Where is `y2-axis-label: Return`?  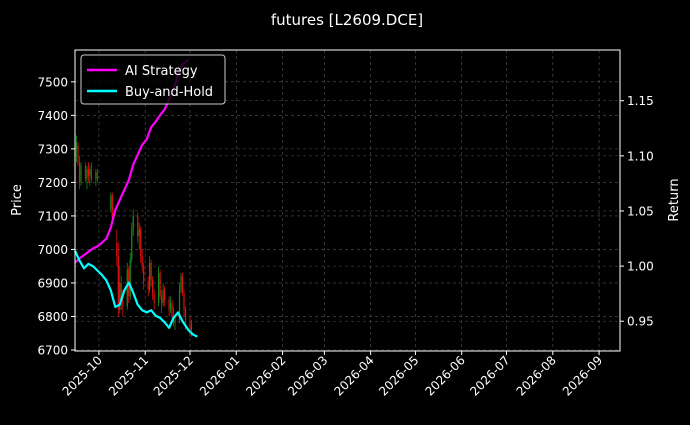
y2-axis-label: Return is located at coordinates (674, 199).